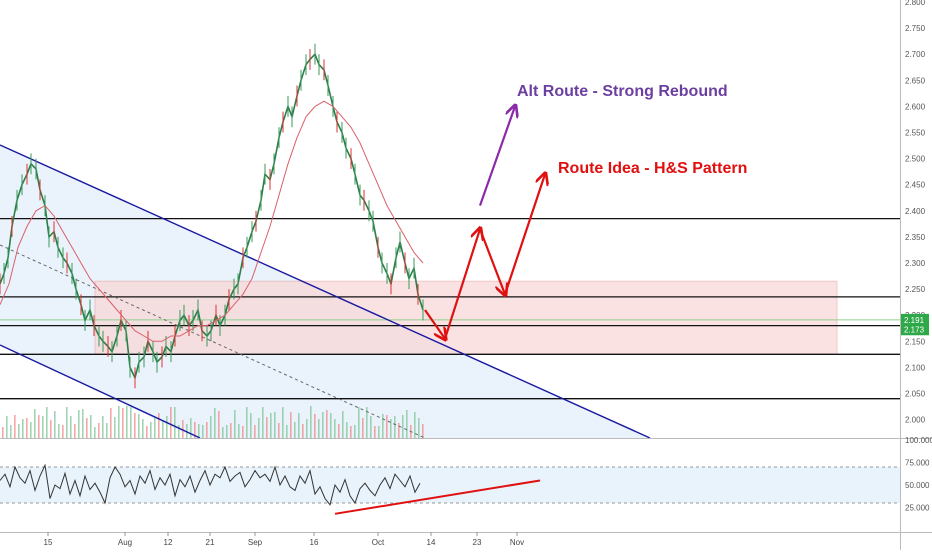  What do you see at coordinates (915, 341) in the screenshot?
I see `price-y-tick: 2.150` at bounding box center [915, 341].